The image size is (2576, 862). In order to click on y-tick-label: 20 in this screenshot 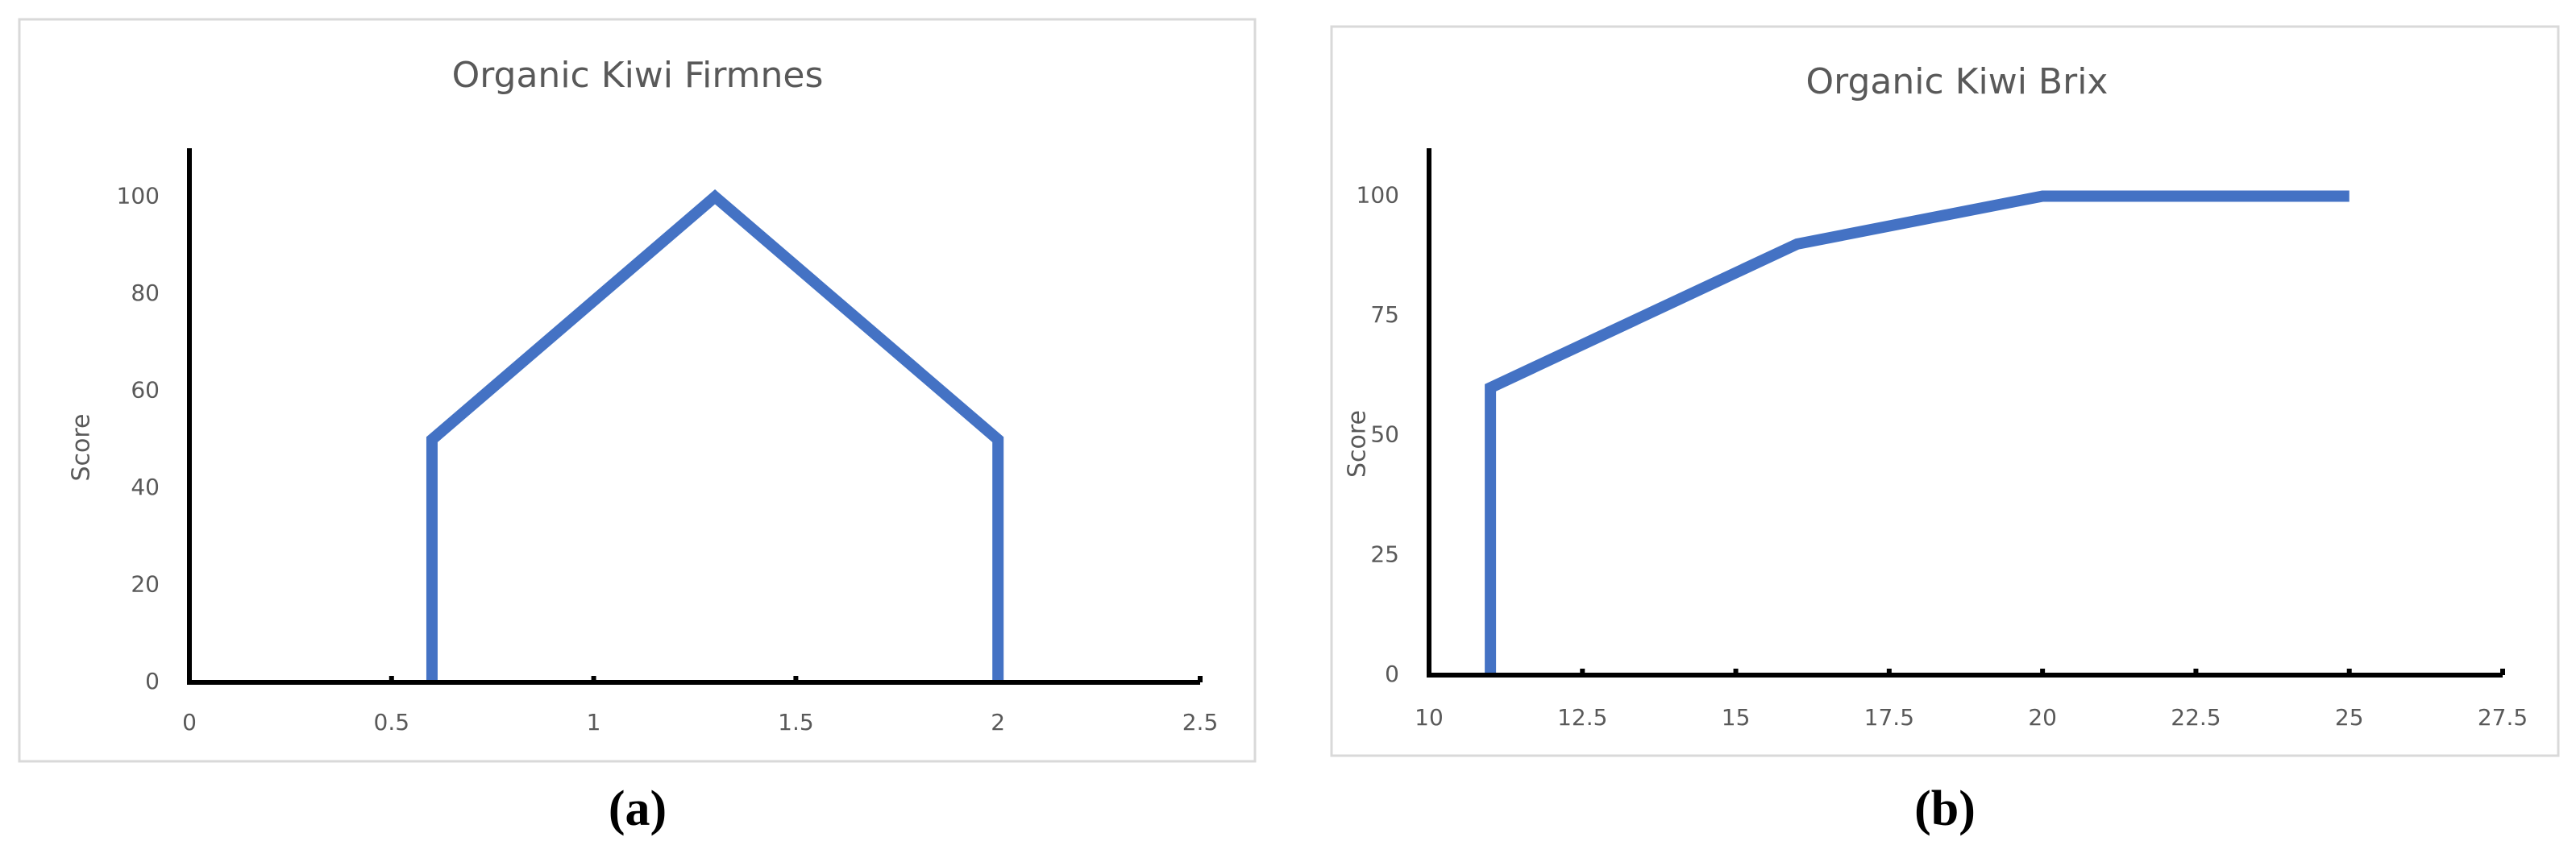, I will do `click(145, 583)`.